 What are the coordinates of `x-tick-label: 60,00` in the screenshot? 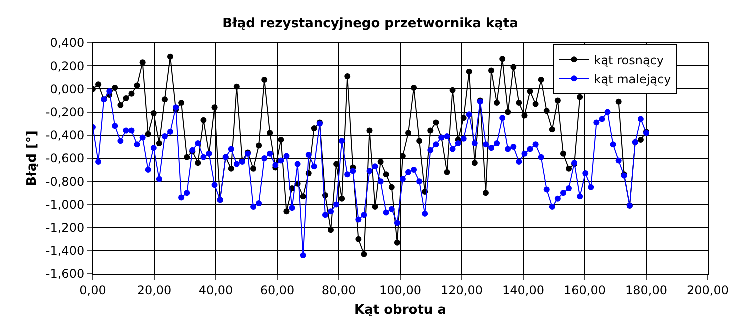 It's located at (277, 290).